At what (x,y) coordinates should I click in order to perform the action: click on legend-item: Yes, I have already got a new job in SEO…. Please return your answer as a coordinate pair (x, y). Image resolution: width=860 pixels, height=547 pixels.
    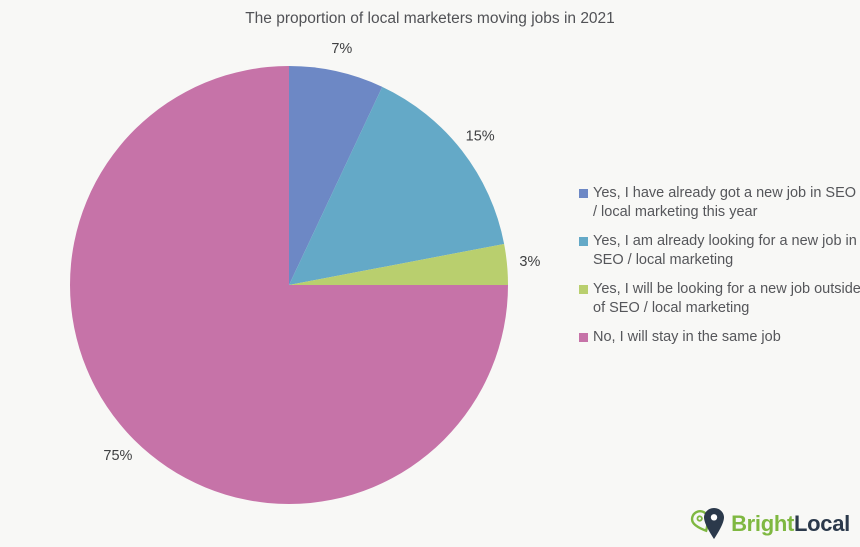
    Looking at the image, I should click on (719, 203).